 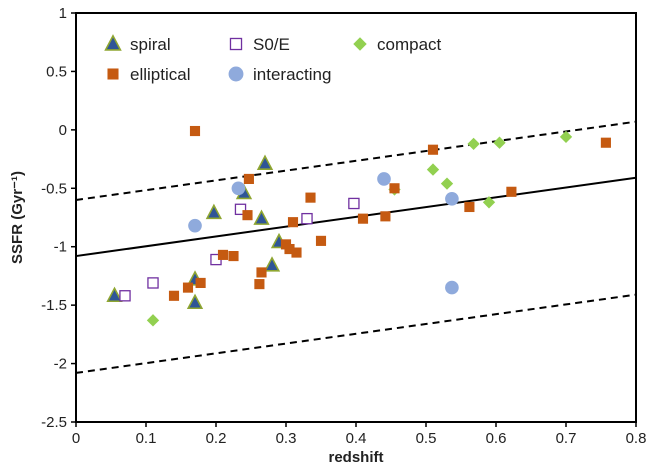 I want to click on x-tick-label: 0, so click(x=76, y=438).